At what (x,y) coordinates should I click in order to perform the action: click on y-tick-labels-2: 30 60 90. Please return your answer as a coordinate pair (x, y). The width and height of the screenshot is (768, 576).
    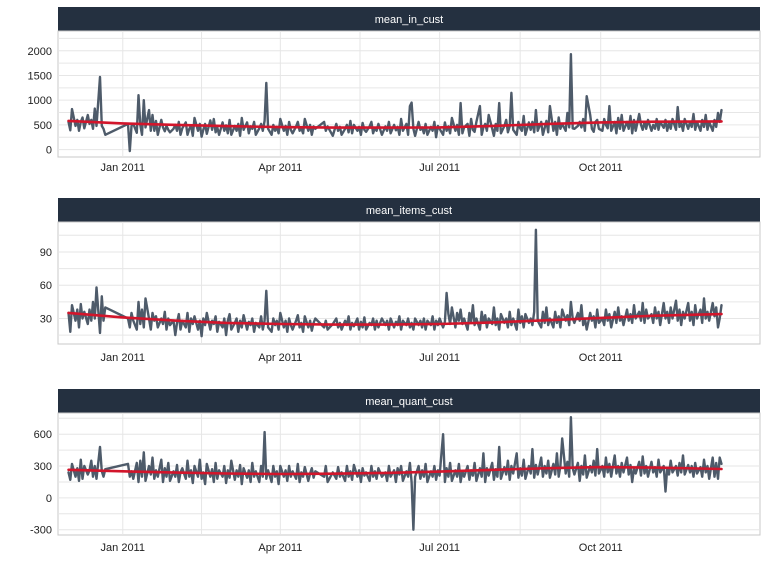
    Looking at the image, I should click on (46, 286).